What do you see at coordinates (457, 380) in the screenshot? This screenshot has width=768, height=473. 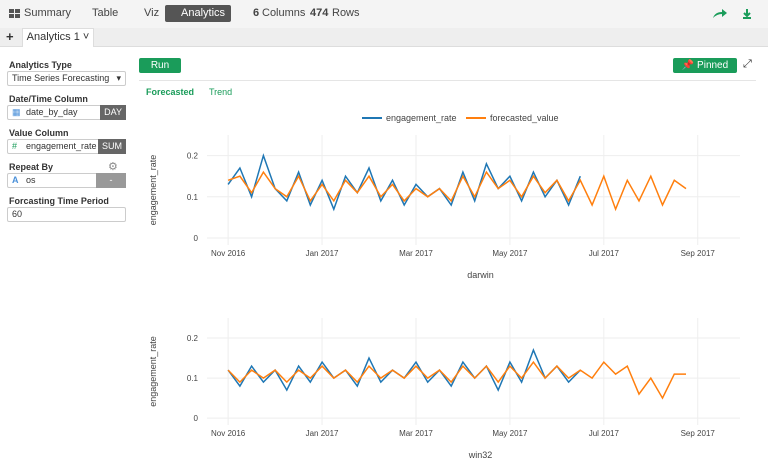 I see `series-line` at bounding box center [457, 380].